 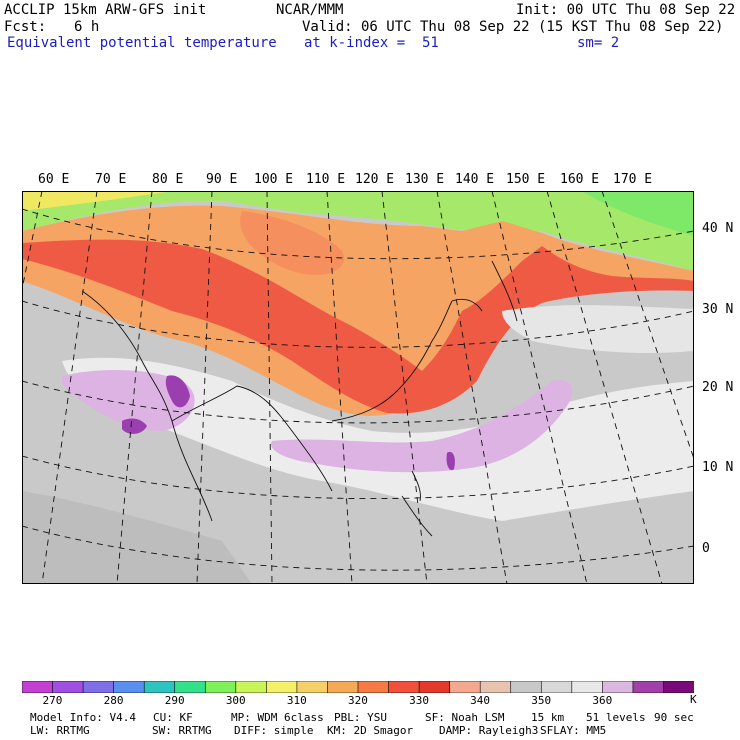 What do you see at coordinates (706, 548) in the screenshot?
I see `latitude-label: 0` at bounding box center [706, 548].